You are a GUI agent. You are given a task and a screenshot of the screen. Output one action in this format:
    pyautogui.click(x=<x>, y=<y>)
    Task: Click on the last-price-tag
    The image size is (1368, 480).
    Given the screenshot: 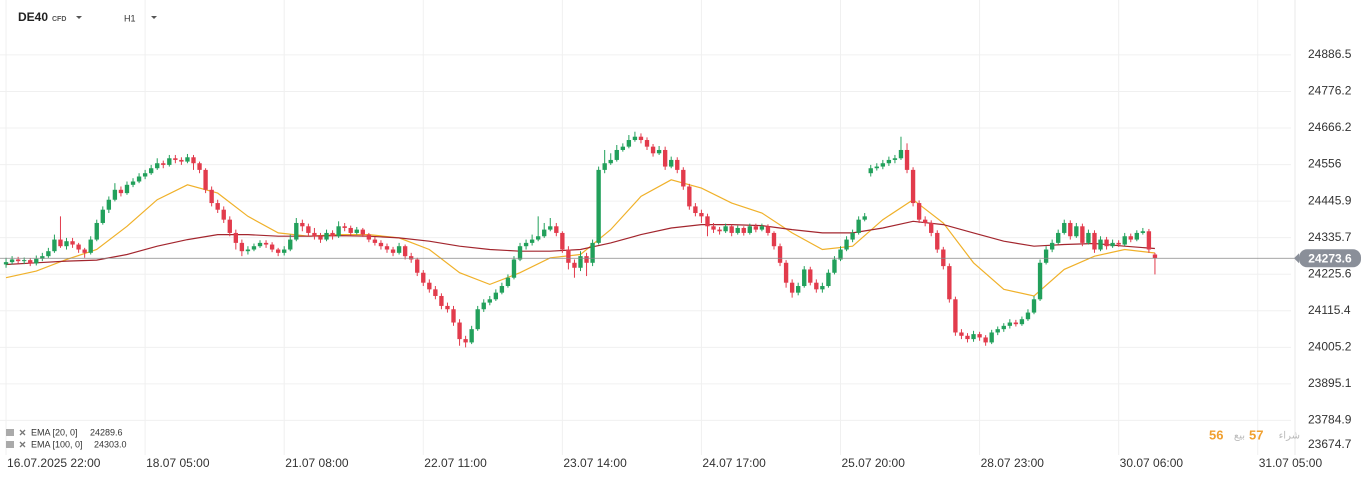 What is the action you would take?
    pyautogui.click(x=1330, y=258)
    